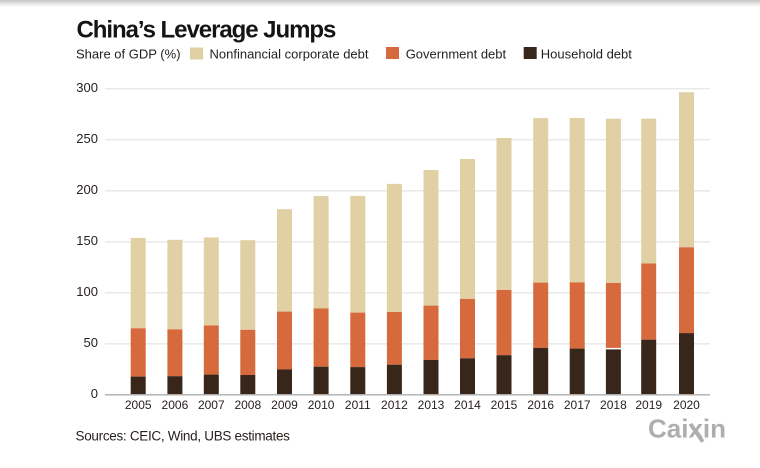  Describe the element at coordinates (94, 393) in the screenshot. I see `svg-text: 0` at that location.